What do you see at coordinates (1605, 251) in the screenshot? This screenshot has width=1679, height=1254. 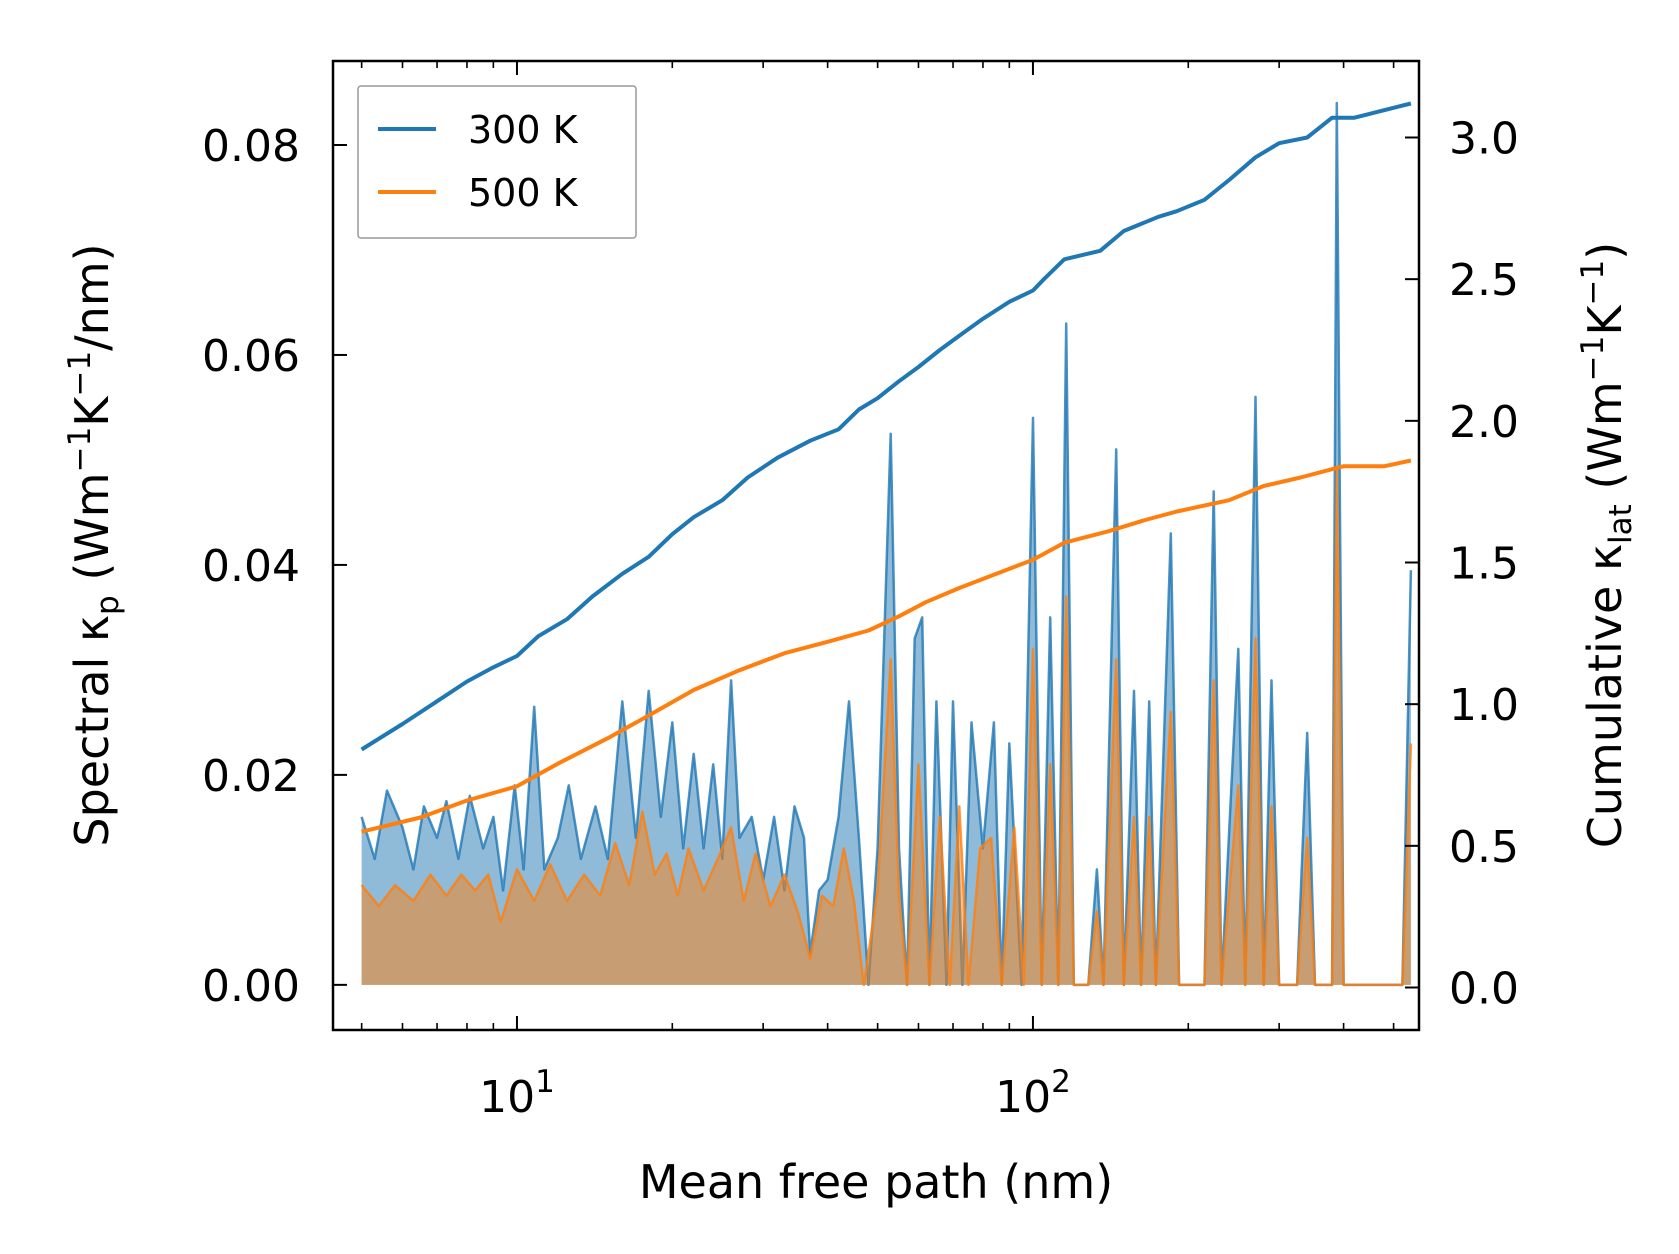 I see `right-axis-title-units-close: )` at bounding box center [1605, 251].